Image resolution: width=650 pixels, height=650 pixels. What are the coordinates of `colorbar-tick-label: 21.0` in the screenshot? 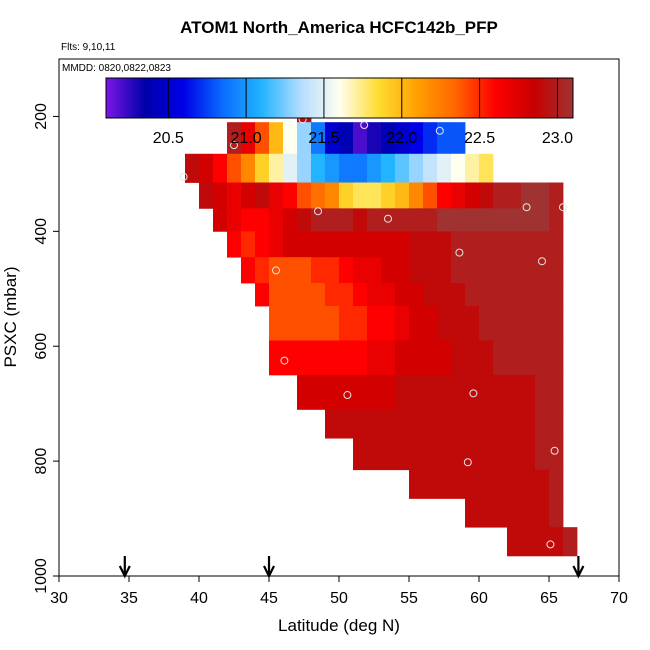 It's located at (246, 138).